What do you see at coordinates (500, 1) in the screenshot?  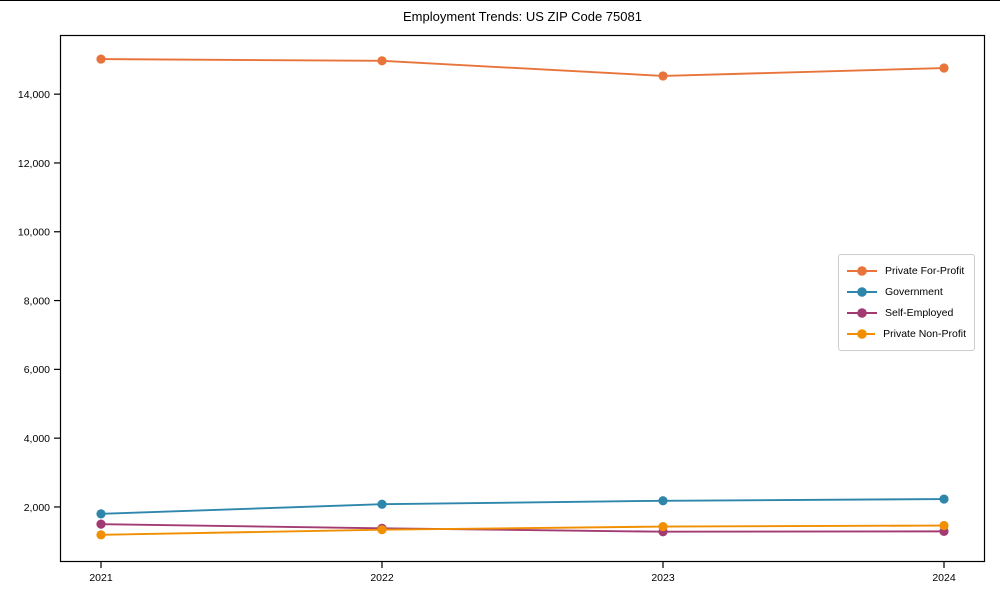 I see `top-border-line` at bounding box center [500, 1].